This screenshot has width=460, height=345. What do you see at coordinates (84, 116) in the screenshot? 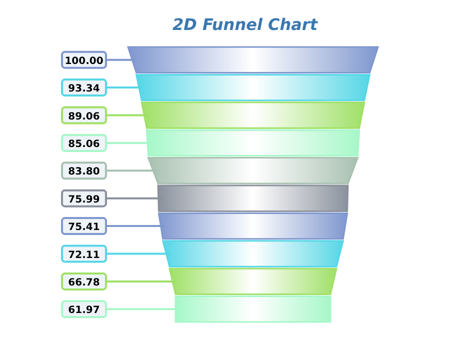
I see `data-label: 89.06` at bounding box center [84, 116].